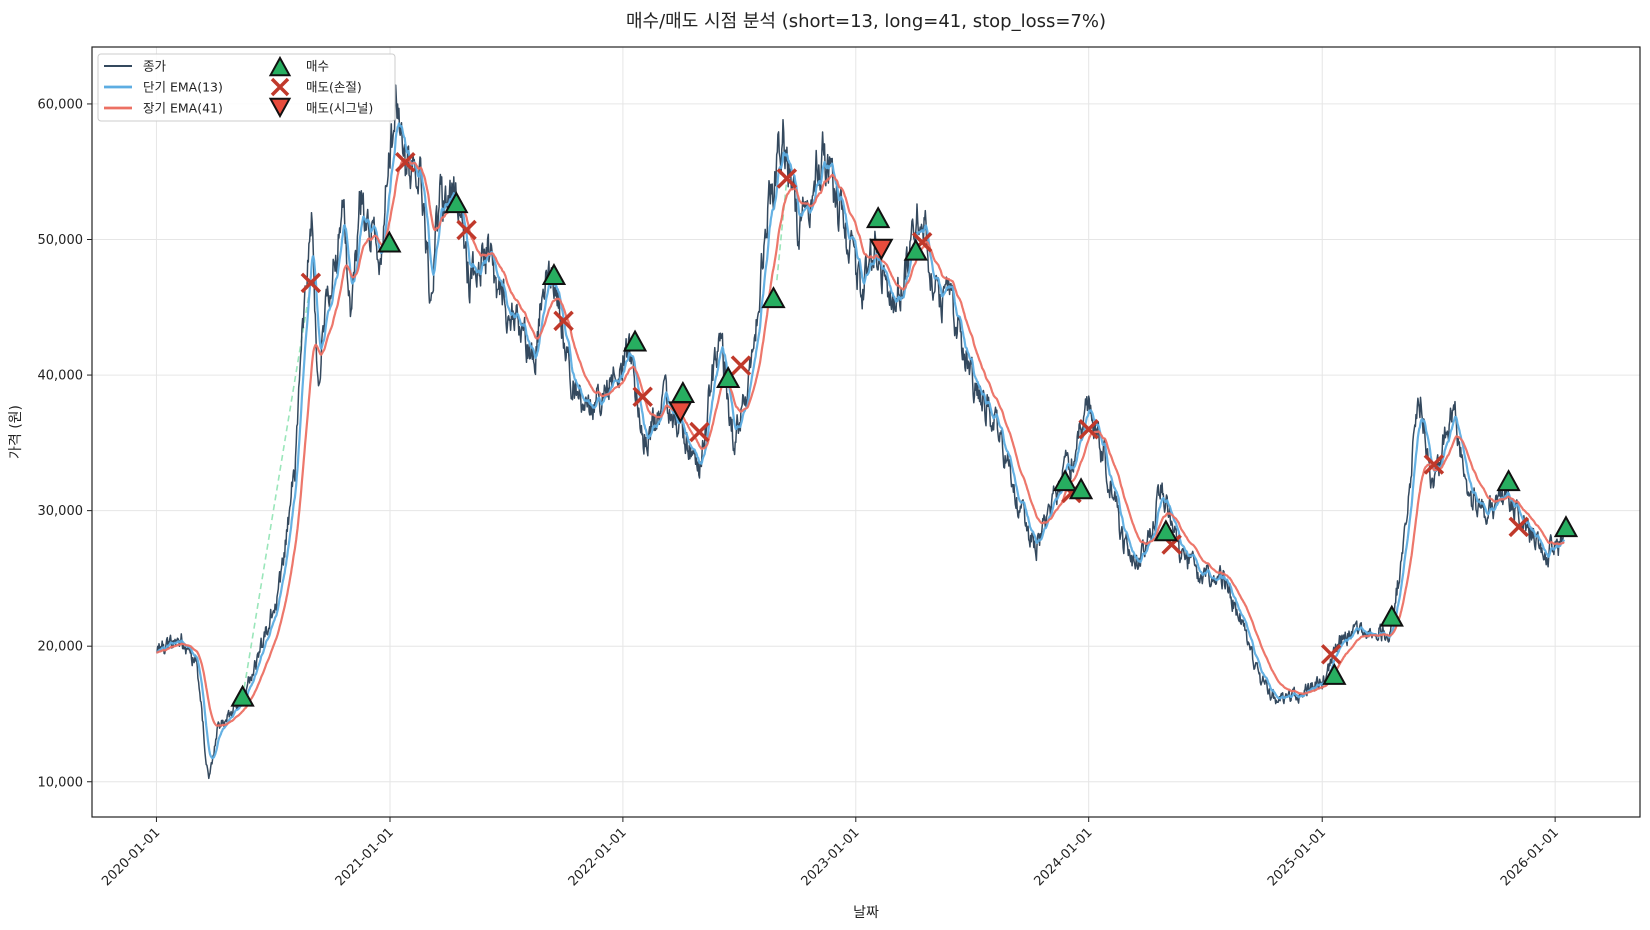 This screenshot has height=930, width=1650. I want to click on y-tick-label: 40,000, so click(61, 376).